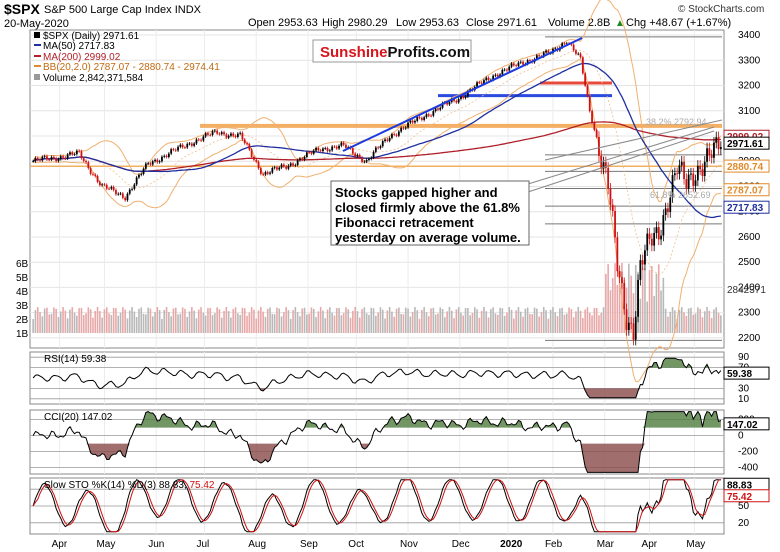 The height and width of the screenshot is (552, 780). Describe the element at coordinates (37, 35) in the screenshot. I see `legend-swatch-price` at that location.